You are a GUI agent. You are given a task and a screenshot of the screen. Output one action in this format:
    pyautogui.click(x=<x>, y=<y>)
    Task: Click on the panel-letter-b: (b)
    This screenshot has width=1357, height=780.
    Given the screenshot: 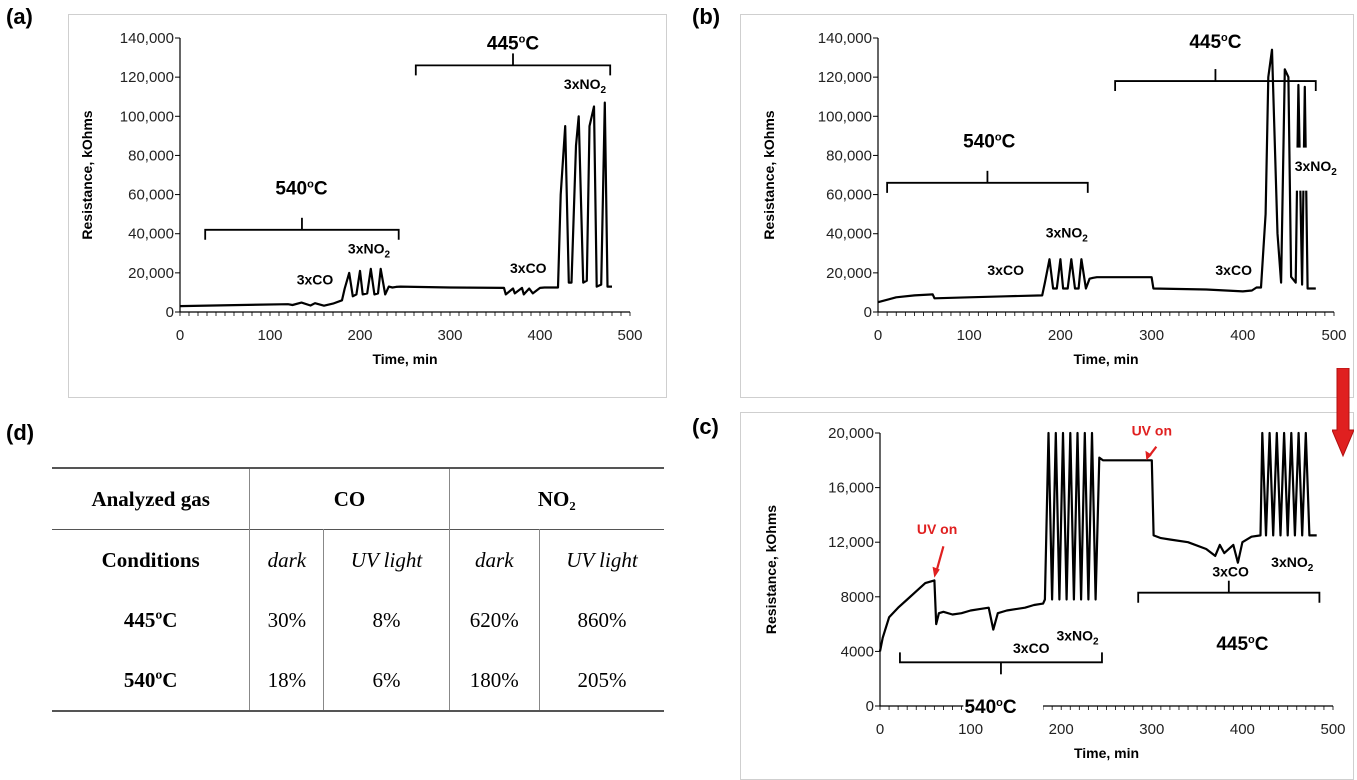 What is the action you would take?
    pyautogui.click(x=706, y=16)
    